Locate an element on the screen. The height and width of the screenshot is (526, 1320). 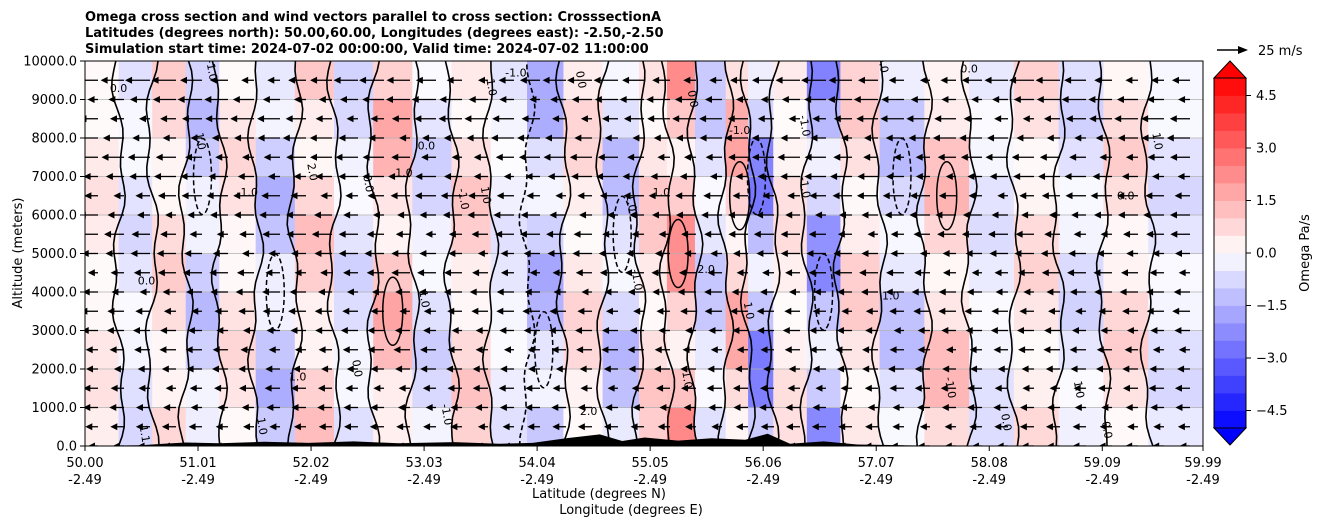
colorbar-level is located at coordinates (1230, 402).